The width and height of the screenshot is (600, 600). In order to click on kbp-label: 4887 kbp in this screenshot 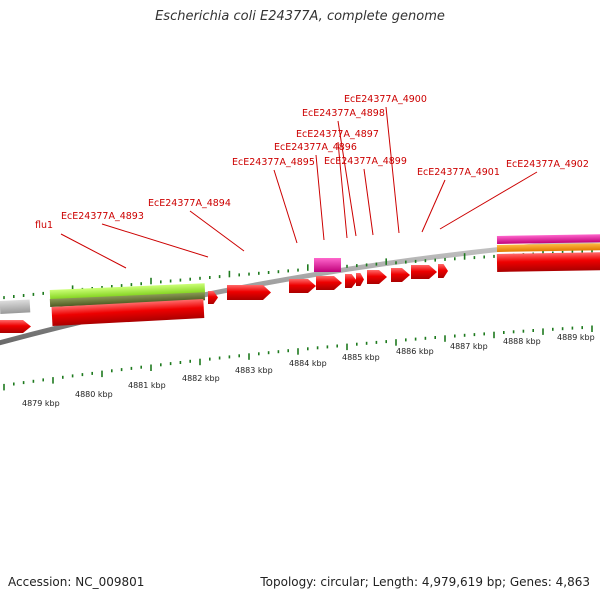, I will do `click(469, 346)`.